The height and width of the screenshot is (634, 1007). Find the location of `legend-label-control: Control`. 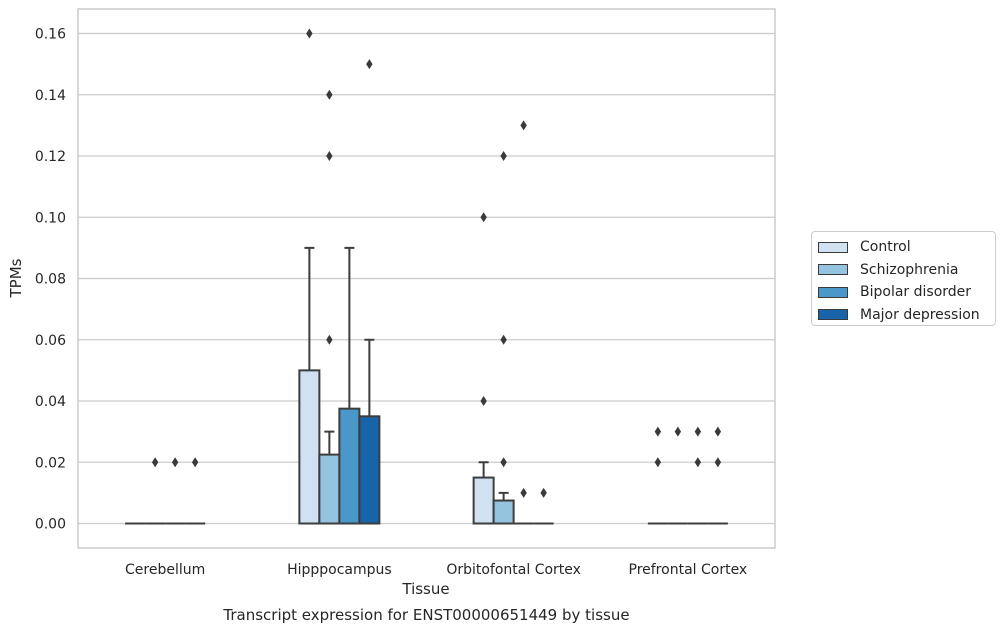

legend-label-control: Control is located at coordinates (885, 247).